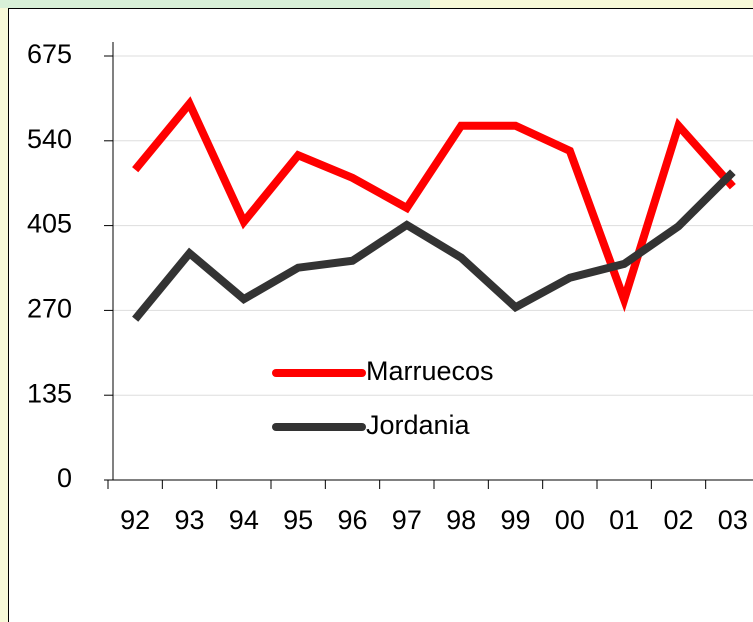 The image size is (753, 622). What do you see at coordinates (352, 520) in the screenshot?
I see `x-tick-label: 96` at bounding box center [352, 520].